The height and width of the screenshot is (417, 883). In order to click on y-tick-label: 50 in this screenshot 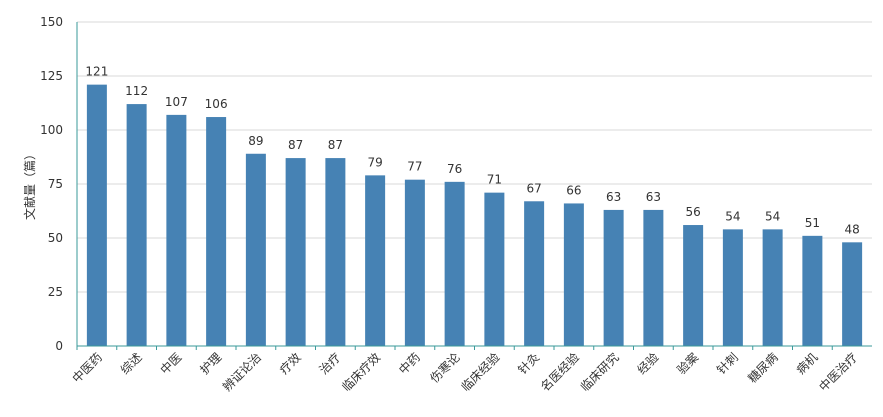, I will do `click(55, 238)`.